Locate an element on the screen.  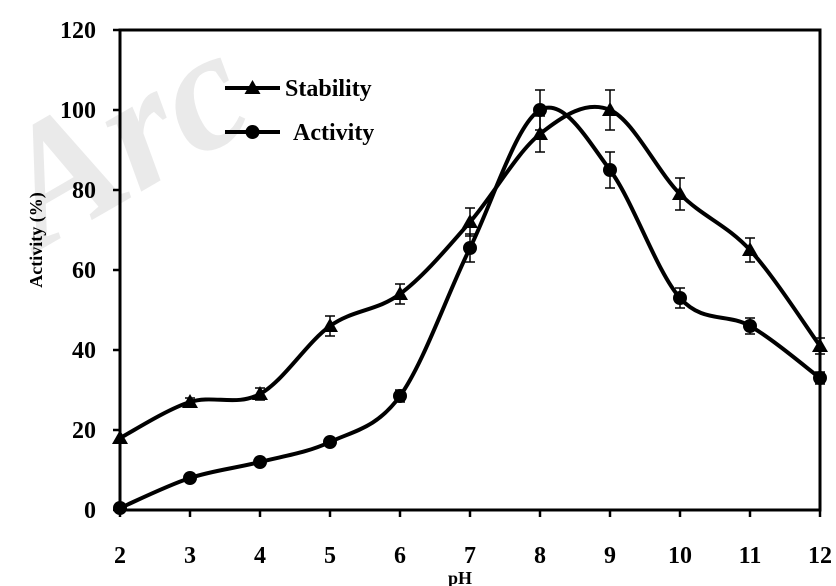
y-tick-label: 40 is located at coordinates (84, 351).